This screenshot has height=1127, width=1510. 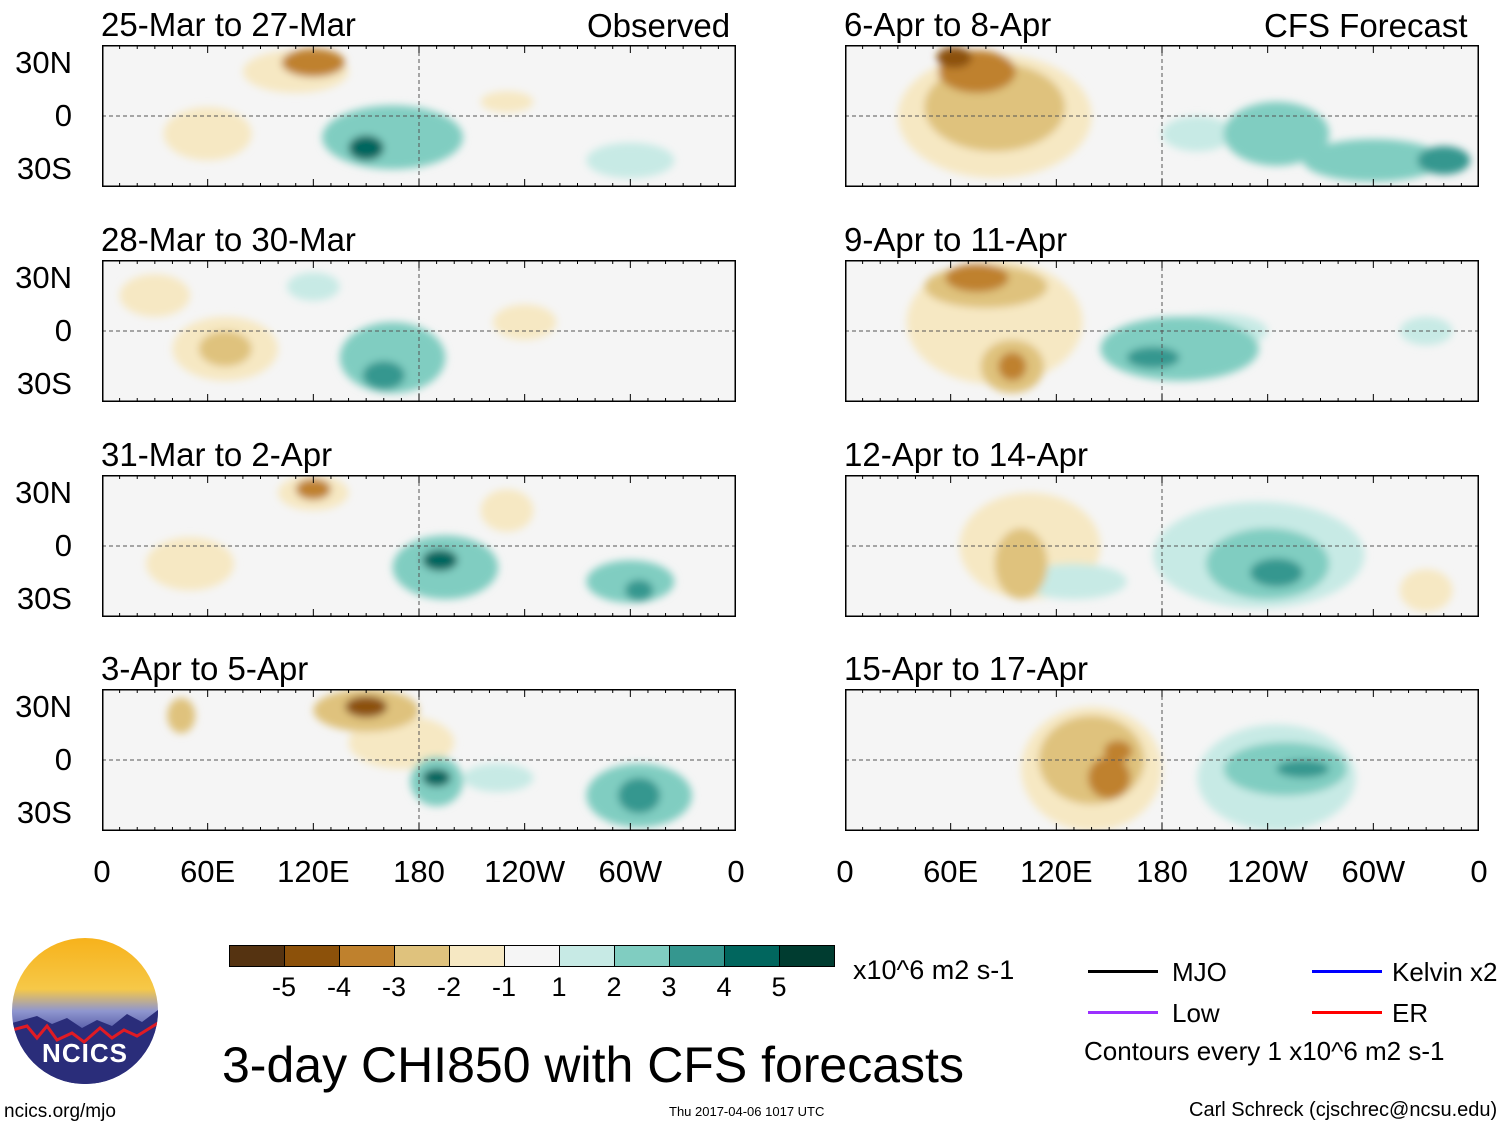 I want to click on panel-title: 12-Apr to 14-Apr, so click(x=966, y=454).